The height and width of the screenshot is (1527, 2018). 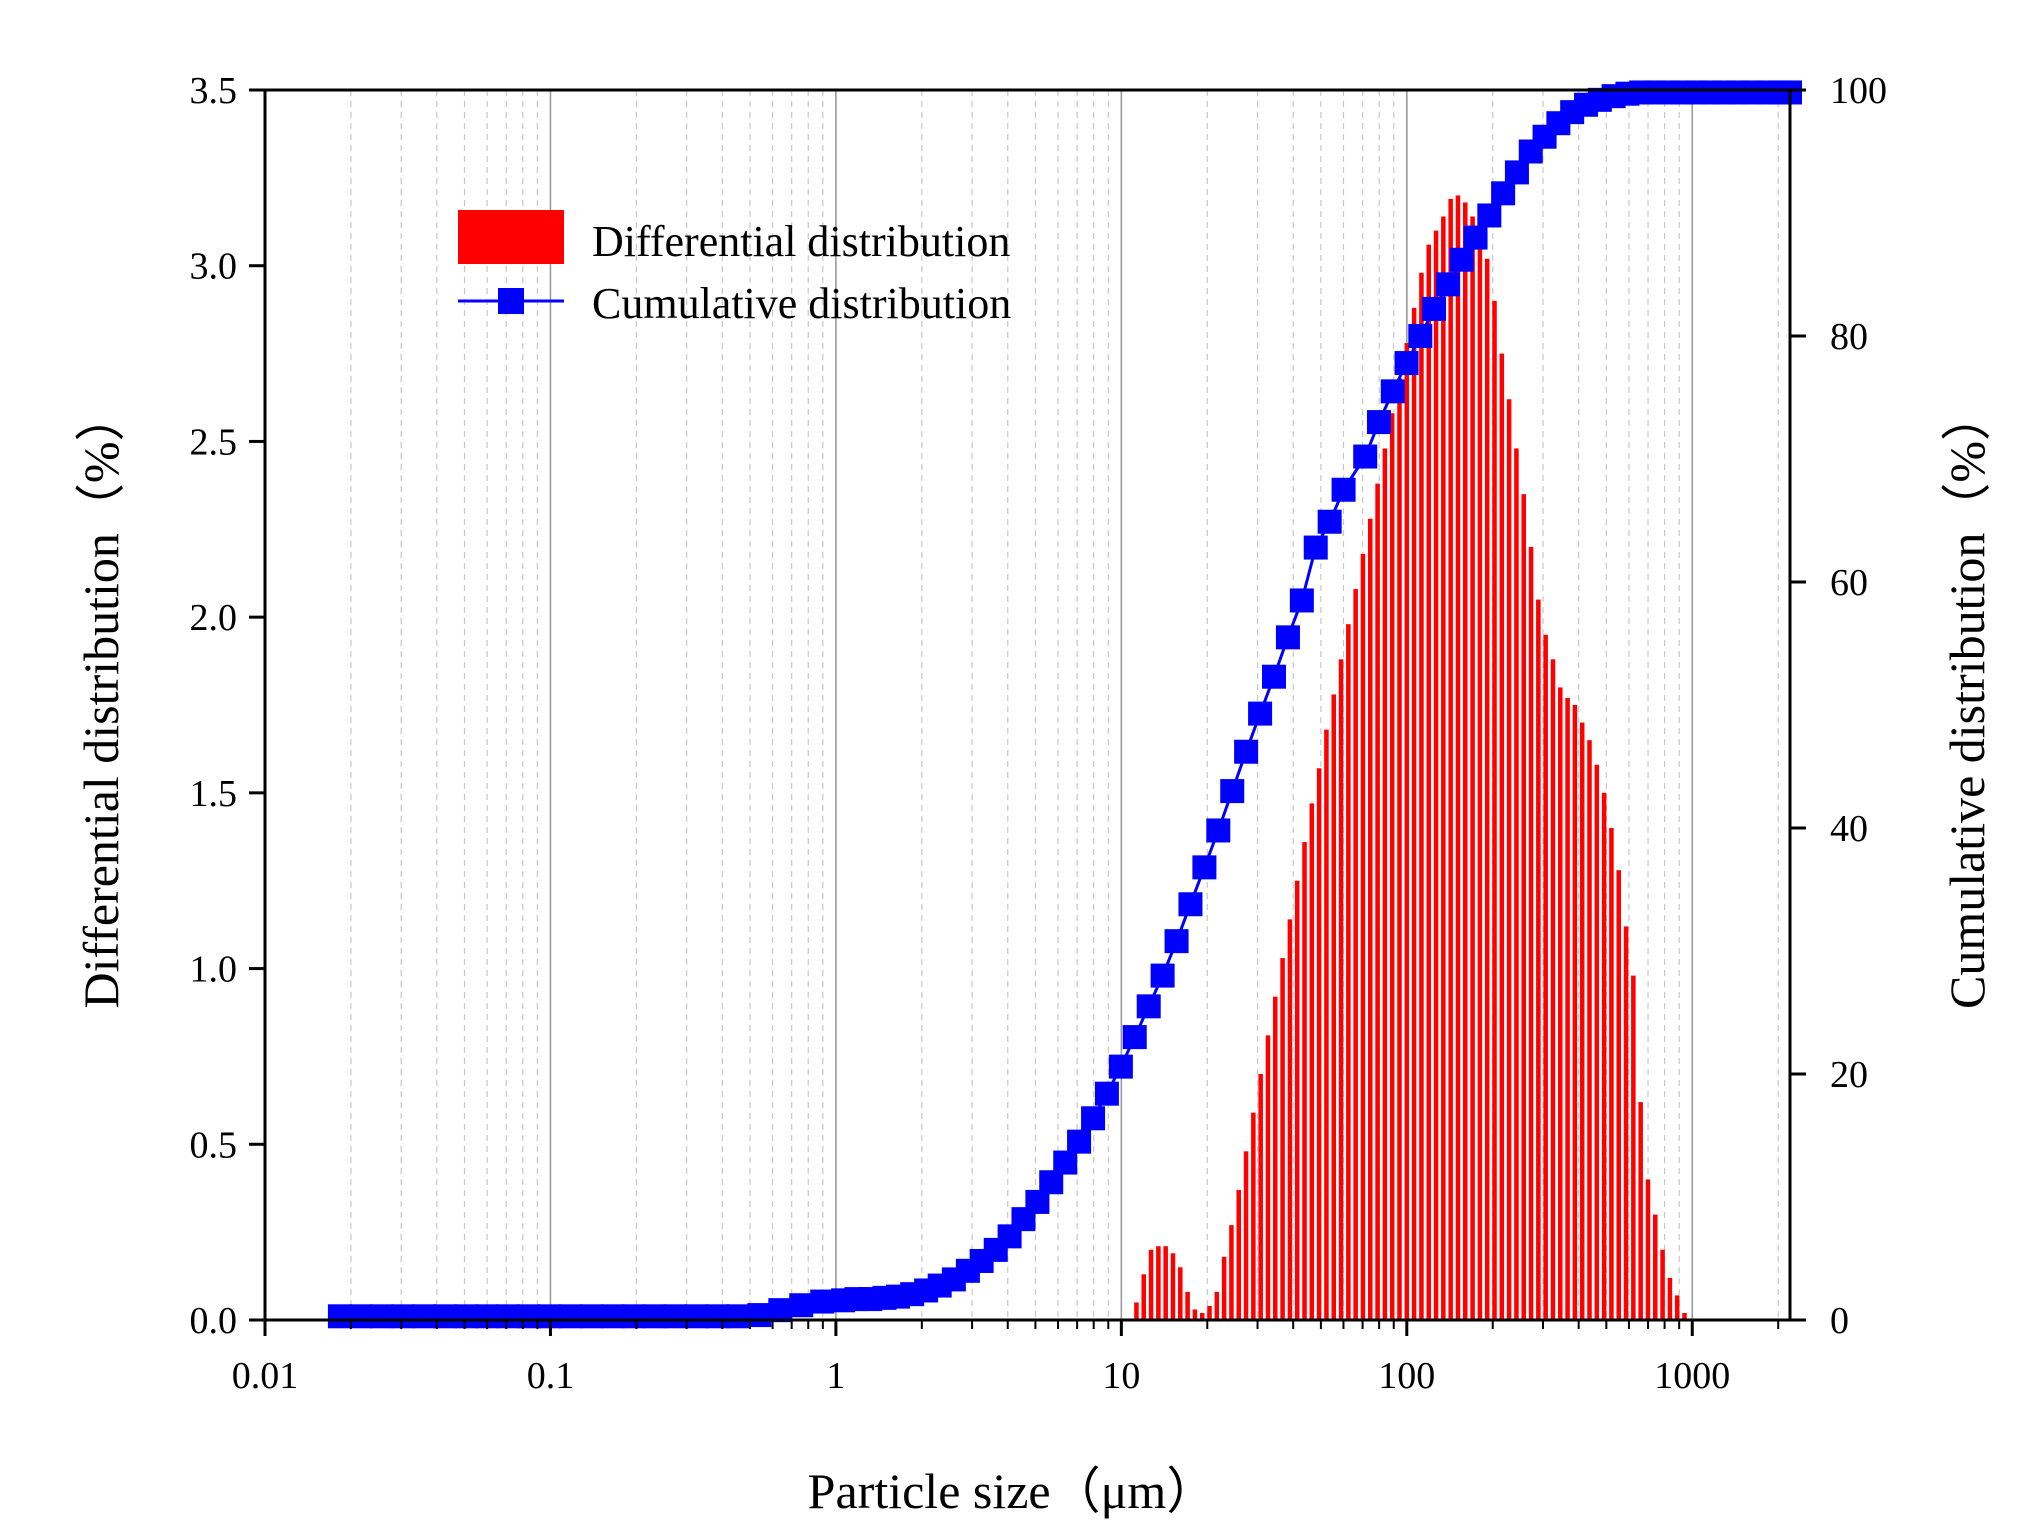 What do you see at coordinates (1406, 1376) in the screenshot?
I see `x-tick-label: 100` at bounding box center [1406, 1376].